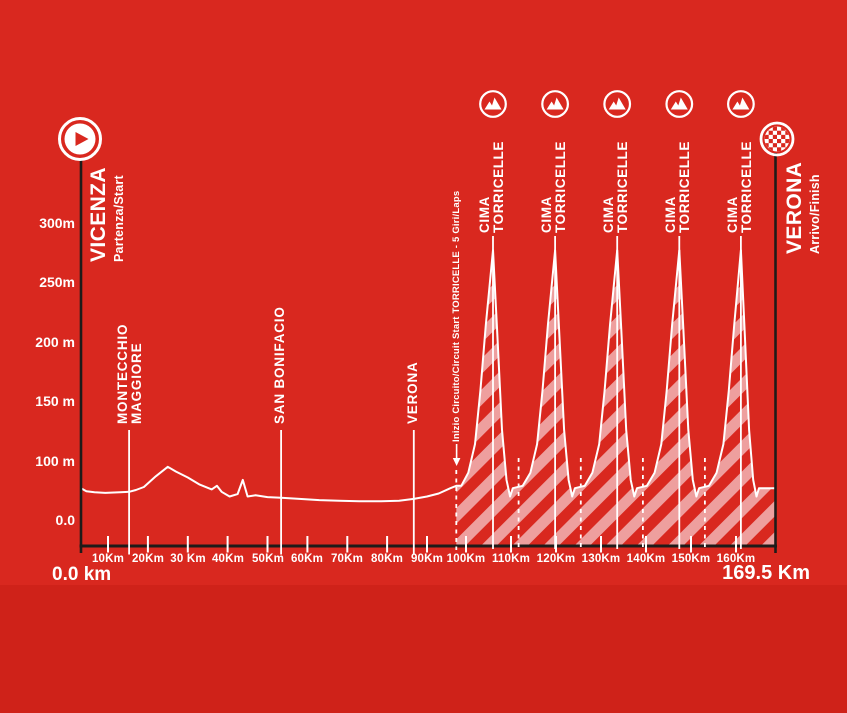 Image resolution: width=847 pixels, height=713 pixels. Describe the element at coordinates (80, 139) in the screenshot. I see `start-play-icon` at that location.